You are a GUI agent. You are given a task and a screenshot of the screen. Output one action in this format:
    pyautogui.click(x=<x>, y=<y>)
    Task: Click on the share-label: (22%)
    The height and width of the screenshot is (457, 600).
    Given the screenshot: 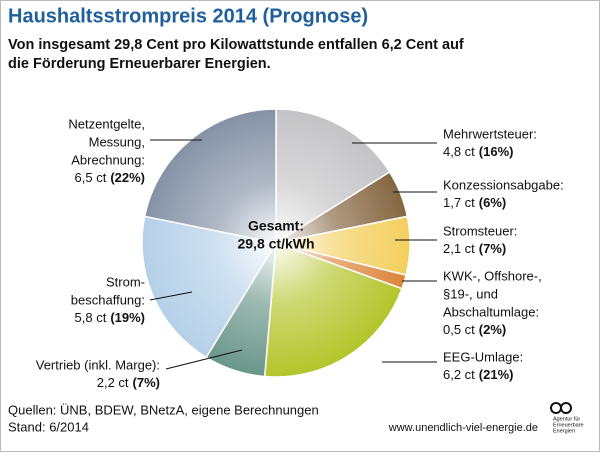 What is the action you would take?
    pyautogui.click(x=127, y=177)
    